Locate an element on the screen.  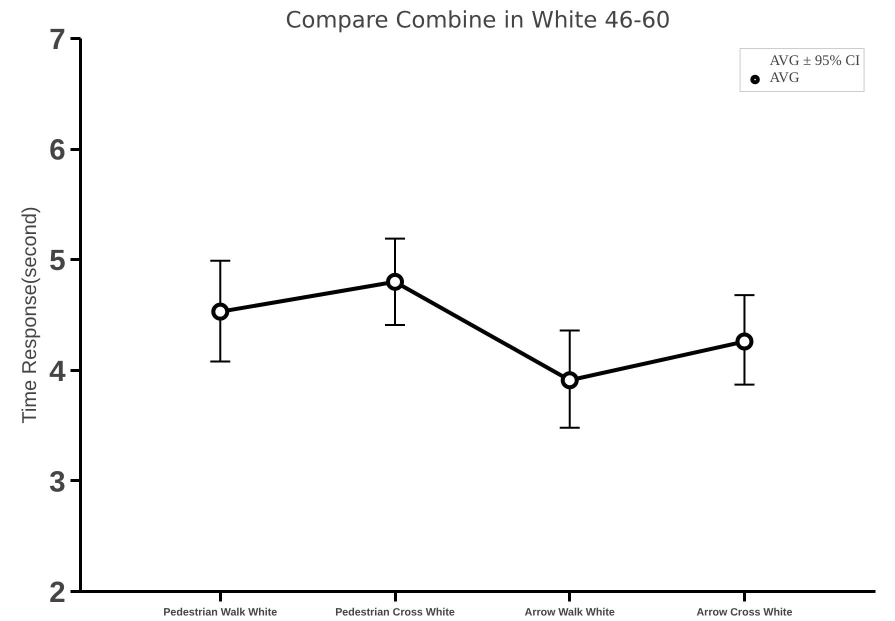
y-tick-label: 7 is located at coordinates (57, 39).